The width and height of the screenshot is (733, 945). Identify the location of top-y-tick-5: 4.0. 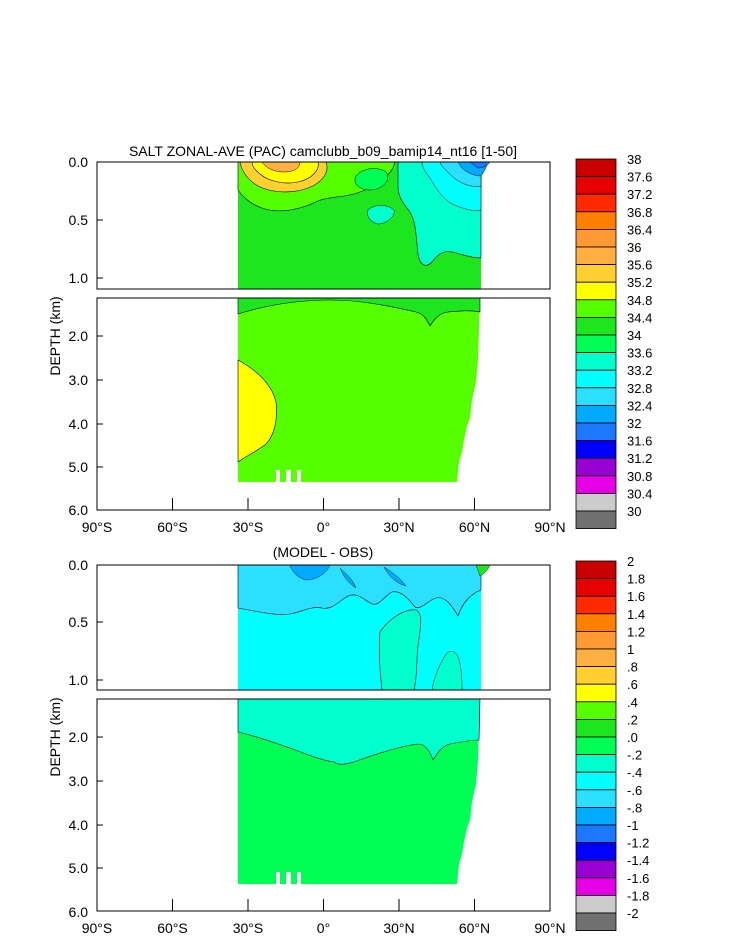
(79, 424).